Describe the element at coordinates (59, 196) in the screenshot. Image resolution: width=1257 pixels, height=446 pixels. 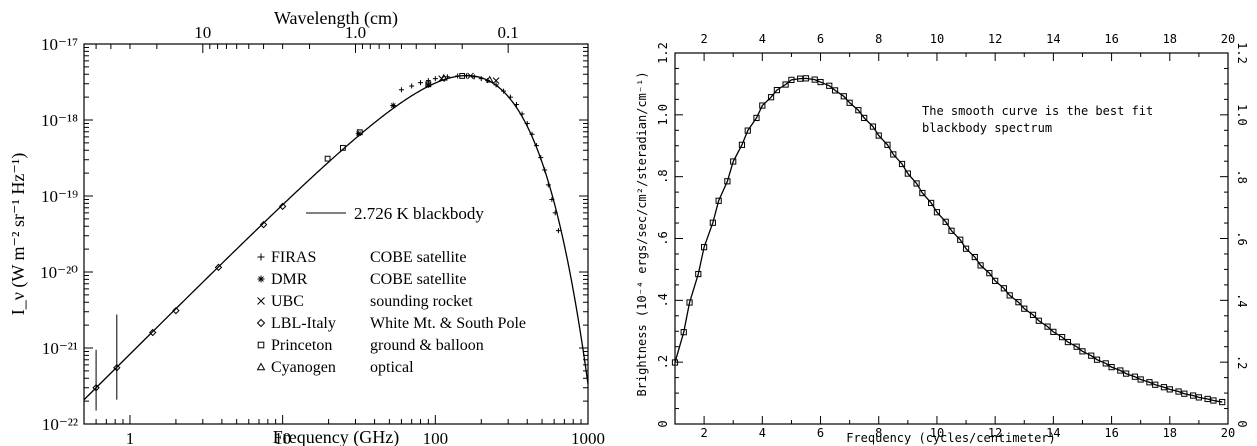
I see `left-y-tick-label: 10⁻¹⁹` at that location.